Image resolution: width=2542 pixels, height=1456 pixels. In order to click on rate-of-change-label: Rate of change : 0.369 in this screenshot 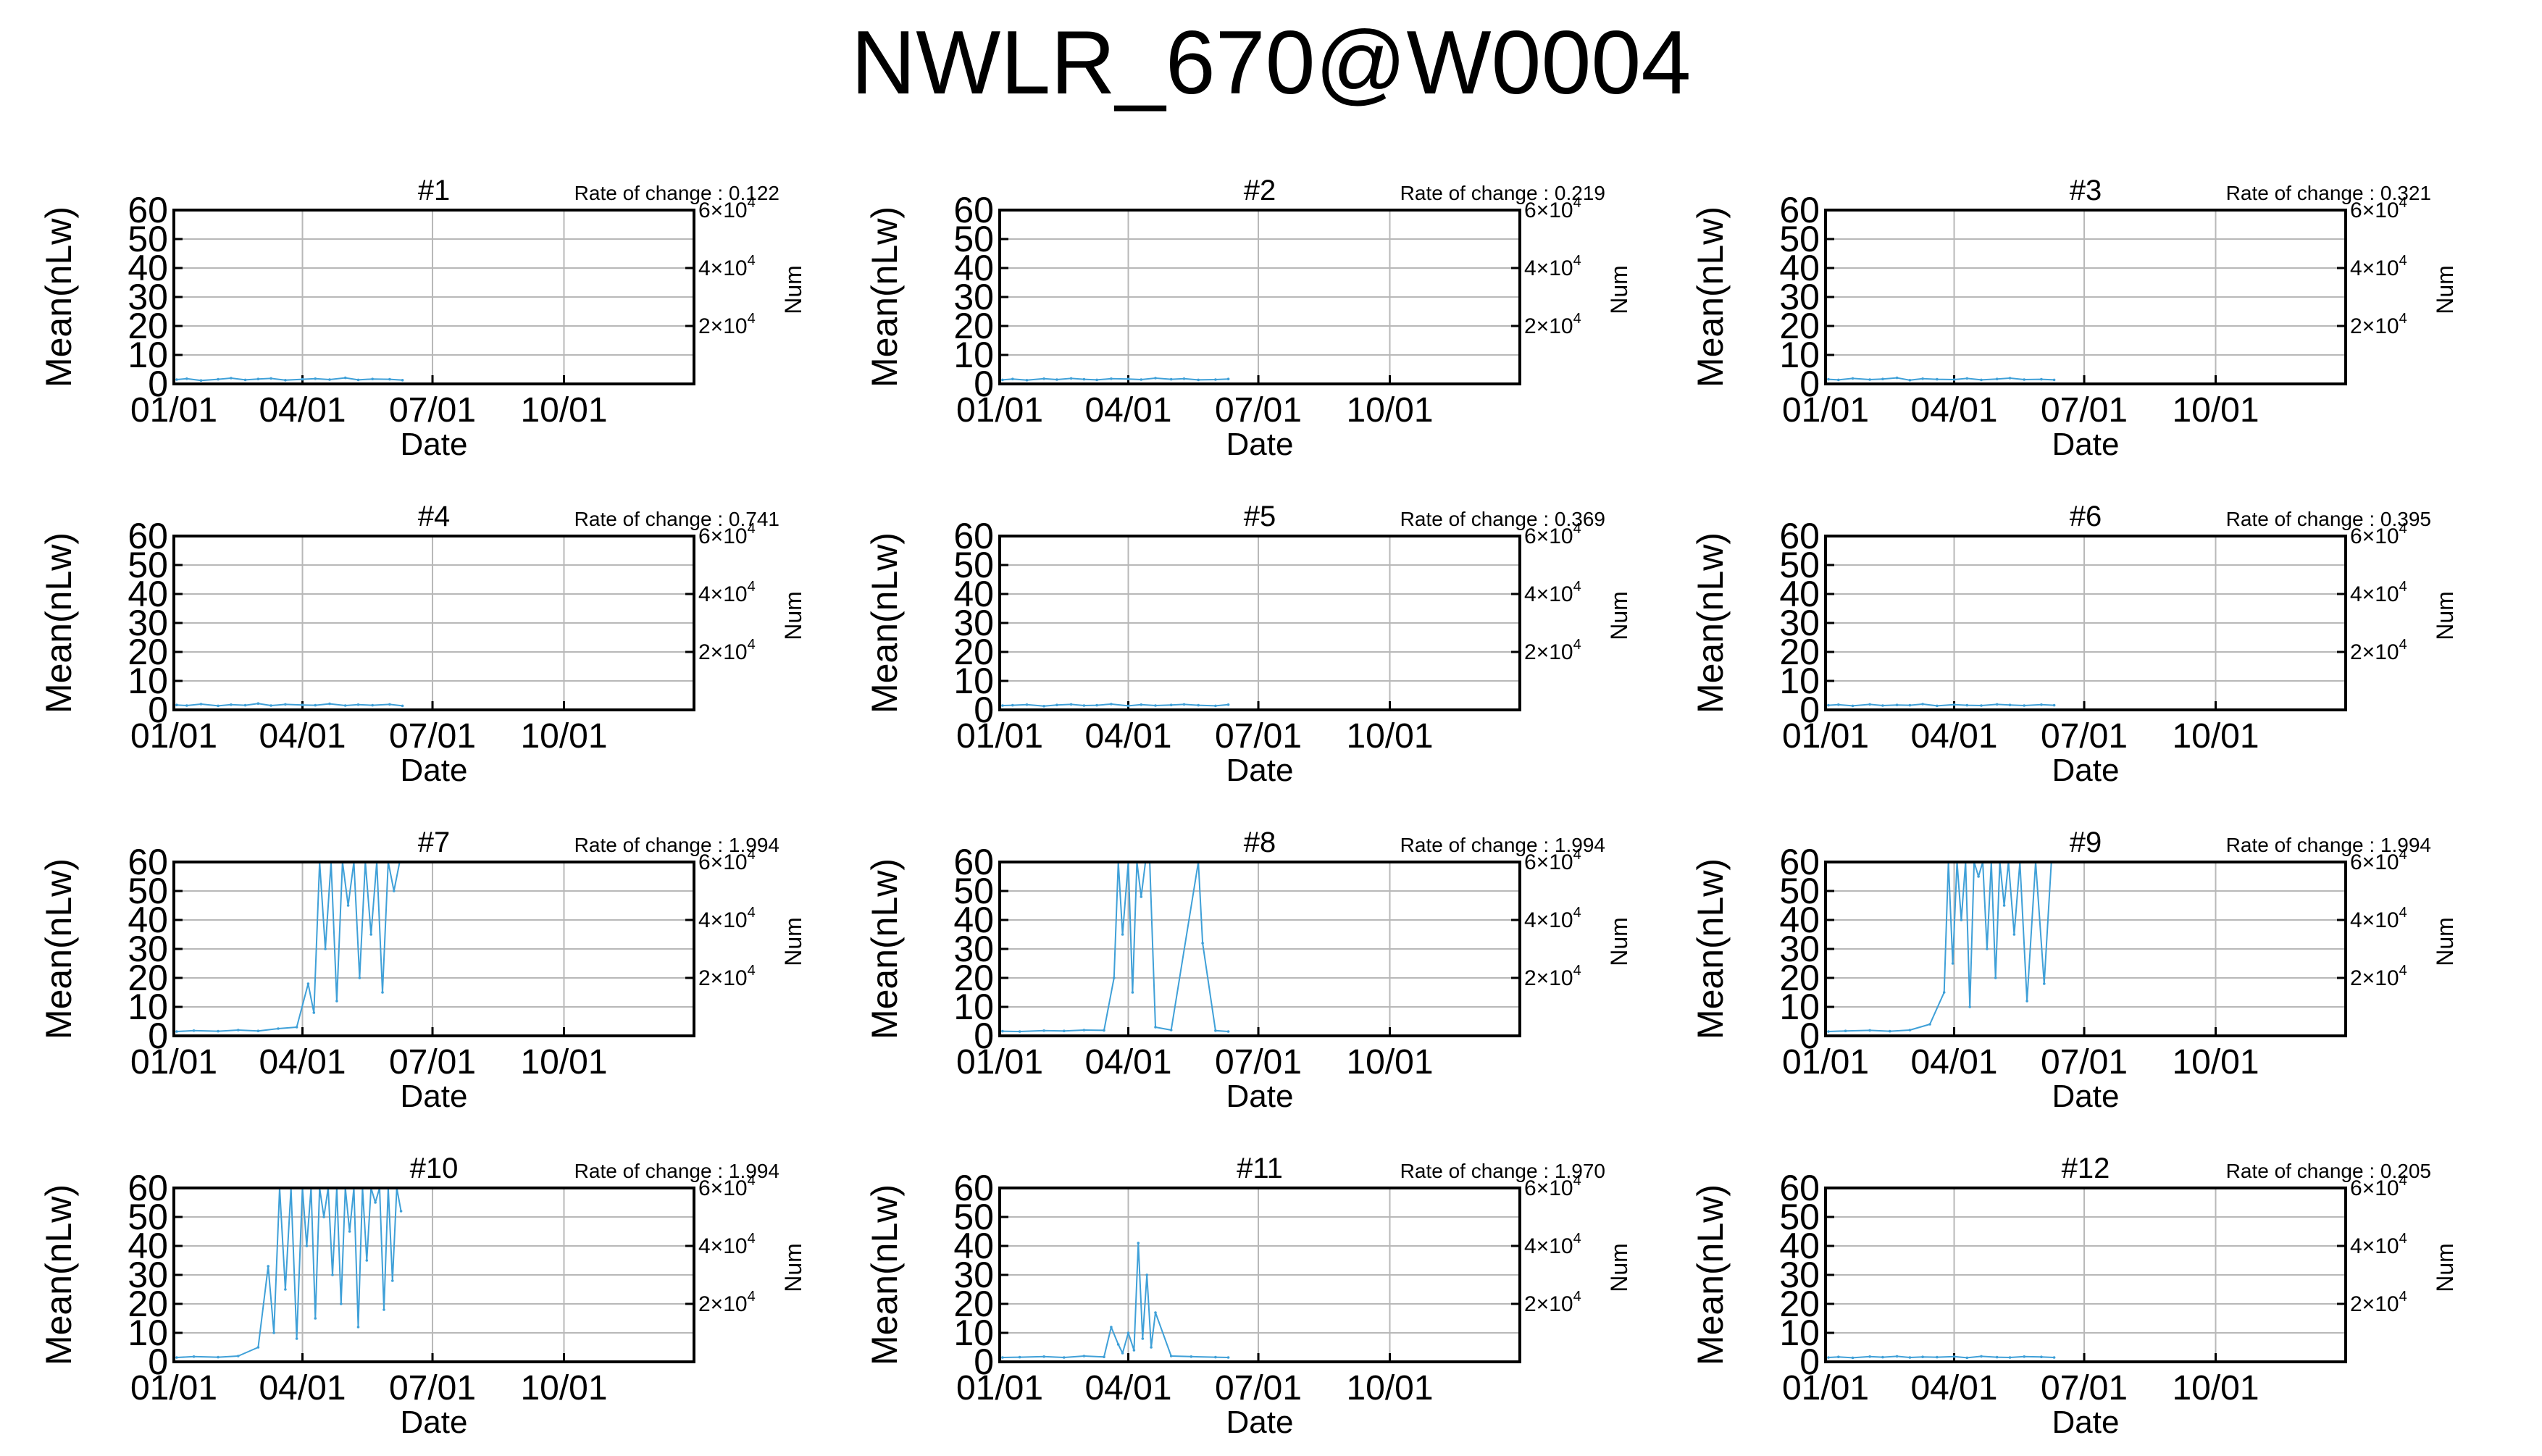, I will do `click(1502, 519)`.